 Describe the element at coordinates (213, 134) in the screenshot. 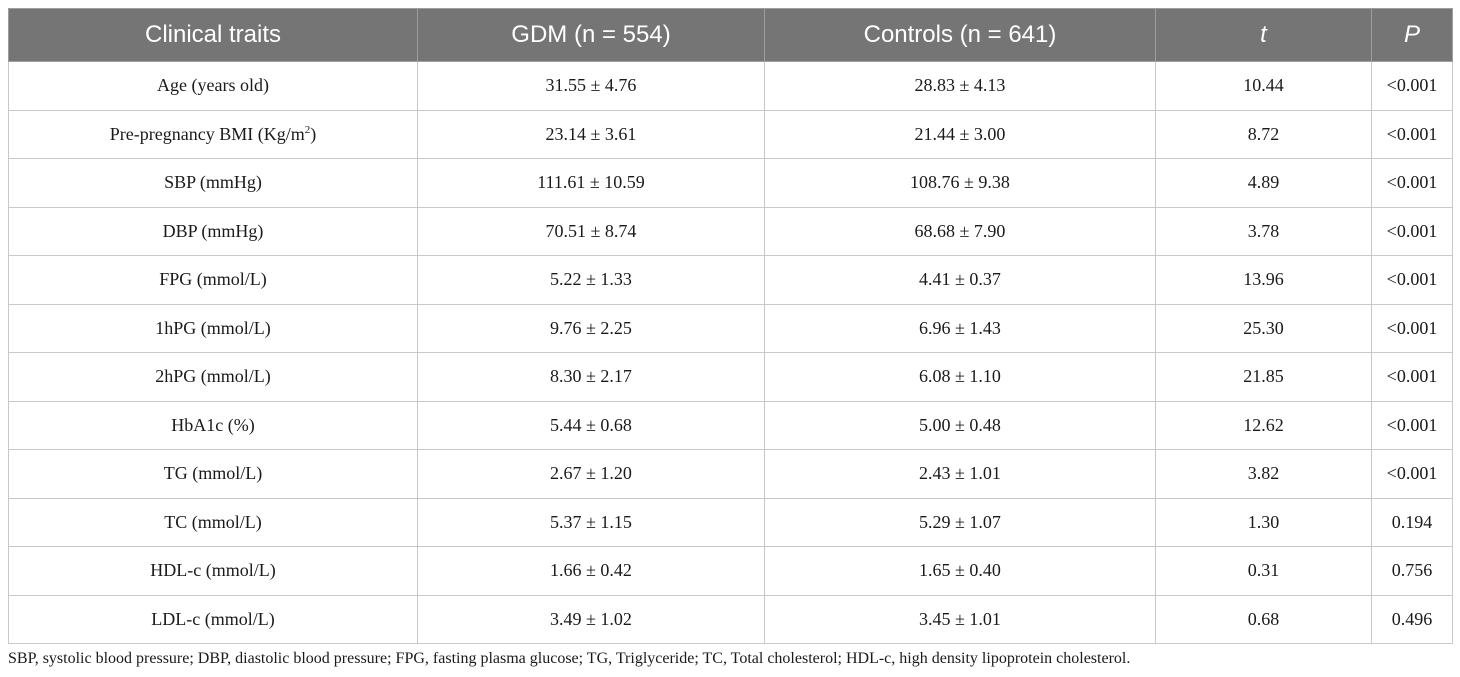

I see `trait-cell: Pre-pregnancy BMI (Kg/m2)` at that location.